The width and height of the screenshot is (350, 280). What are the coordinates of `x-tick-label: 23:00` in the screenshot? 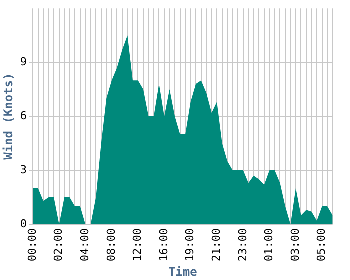 It's located at (243, 245).